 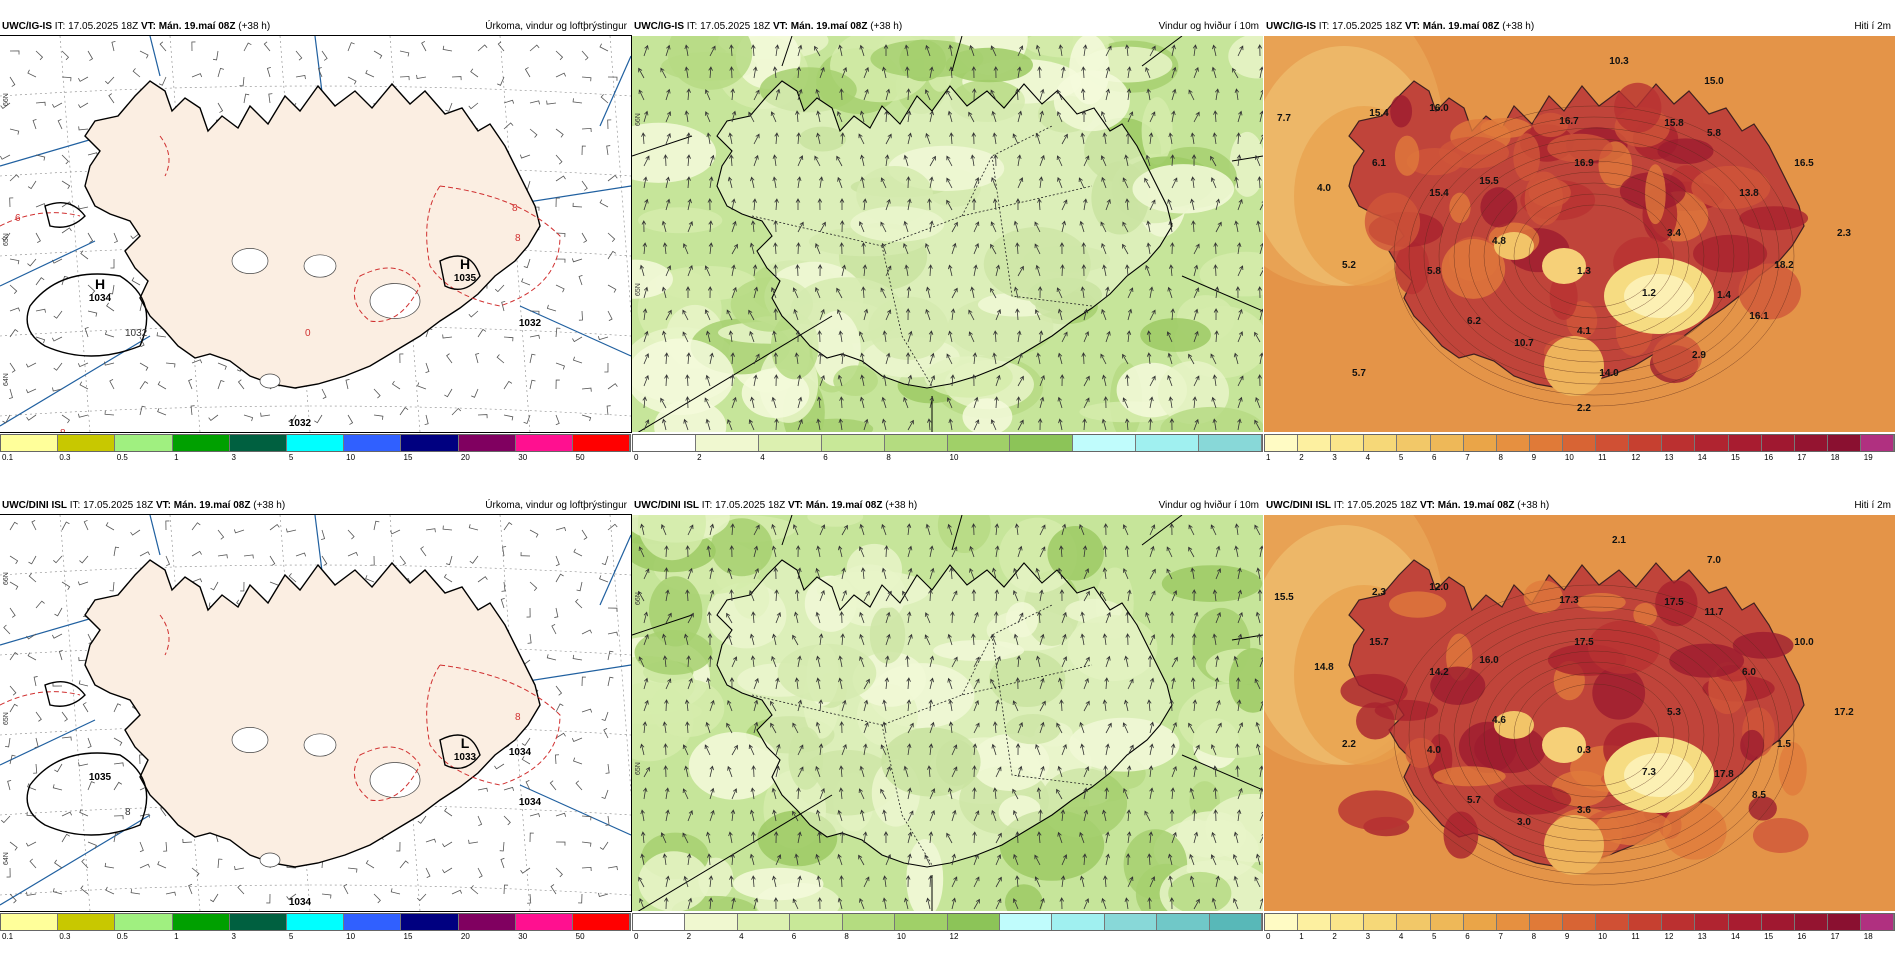 What do you see at coordinates (1619, 61) in the screenshot?
I see `temperature-label: 10.3` at bounding box center [1619, 61].